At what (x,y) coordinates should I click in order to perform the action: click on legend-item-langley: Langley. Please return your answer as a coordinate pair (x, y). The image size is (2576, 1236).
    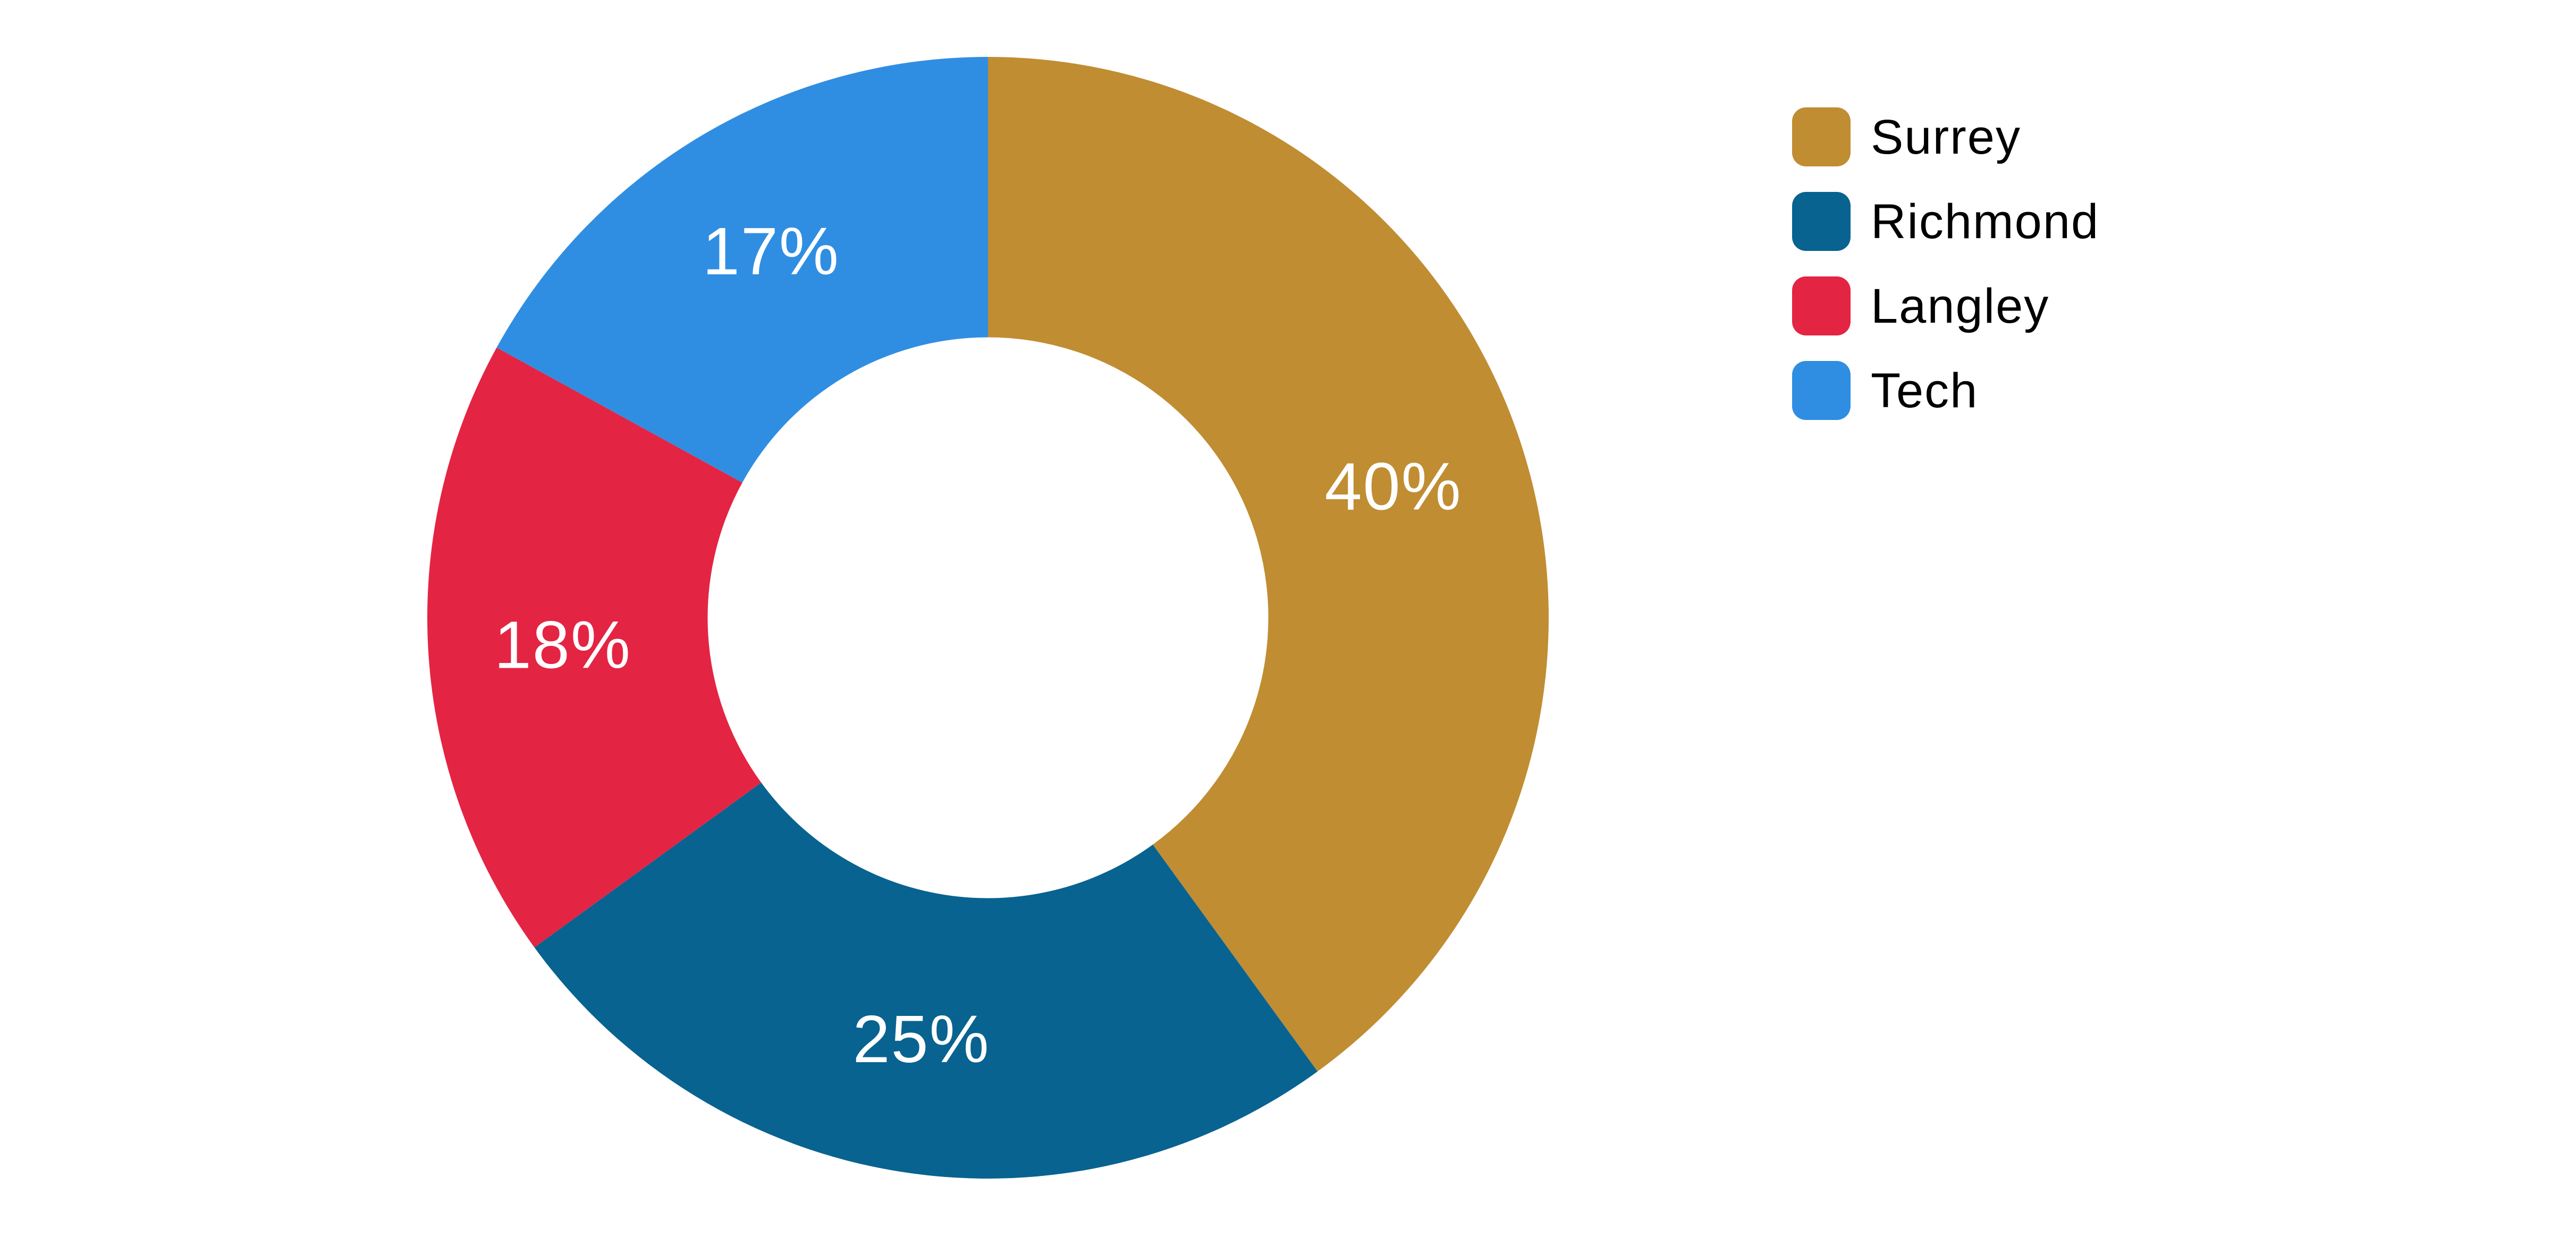
    Looking at the image, I should click on (1946, 305).